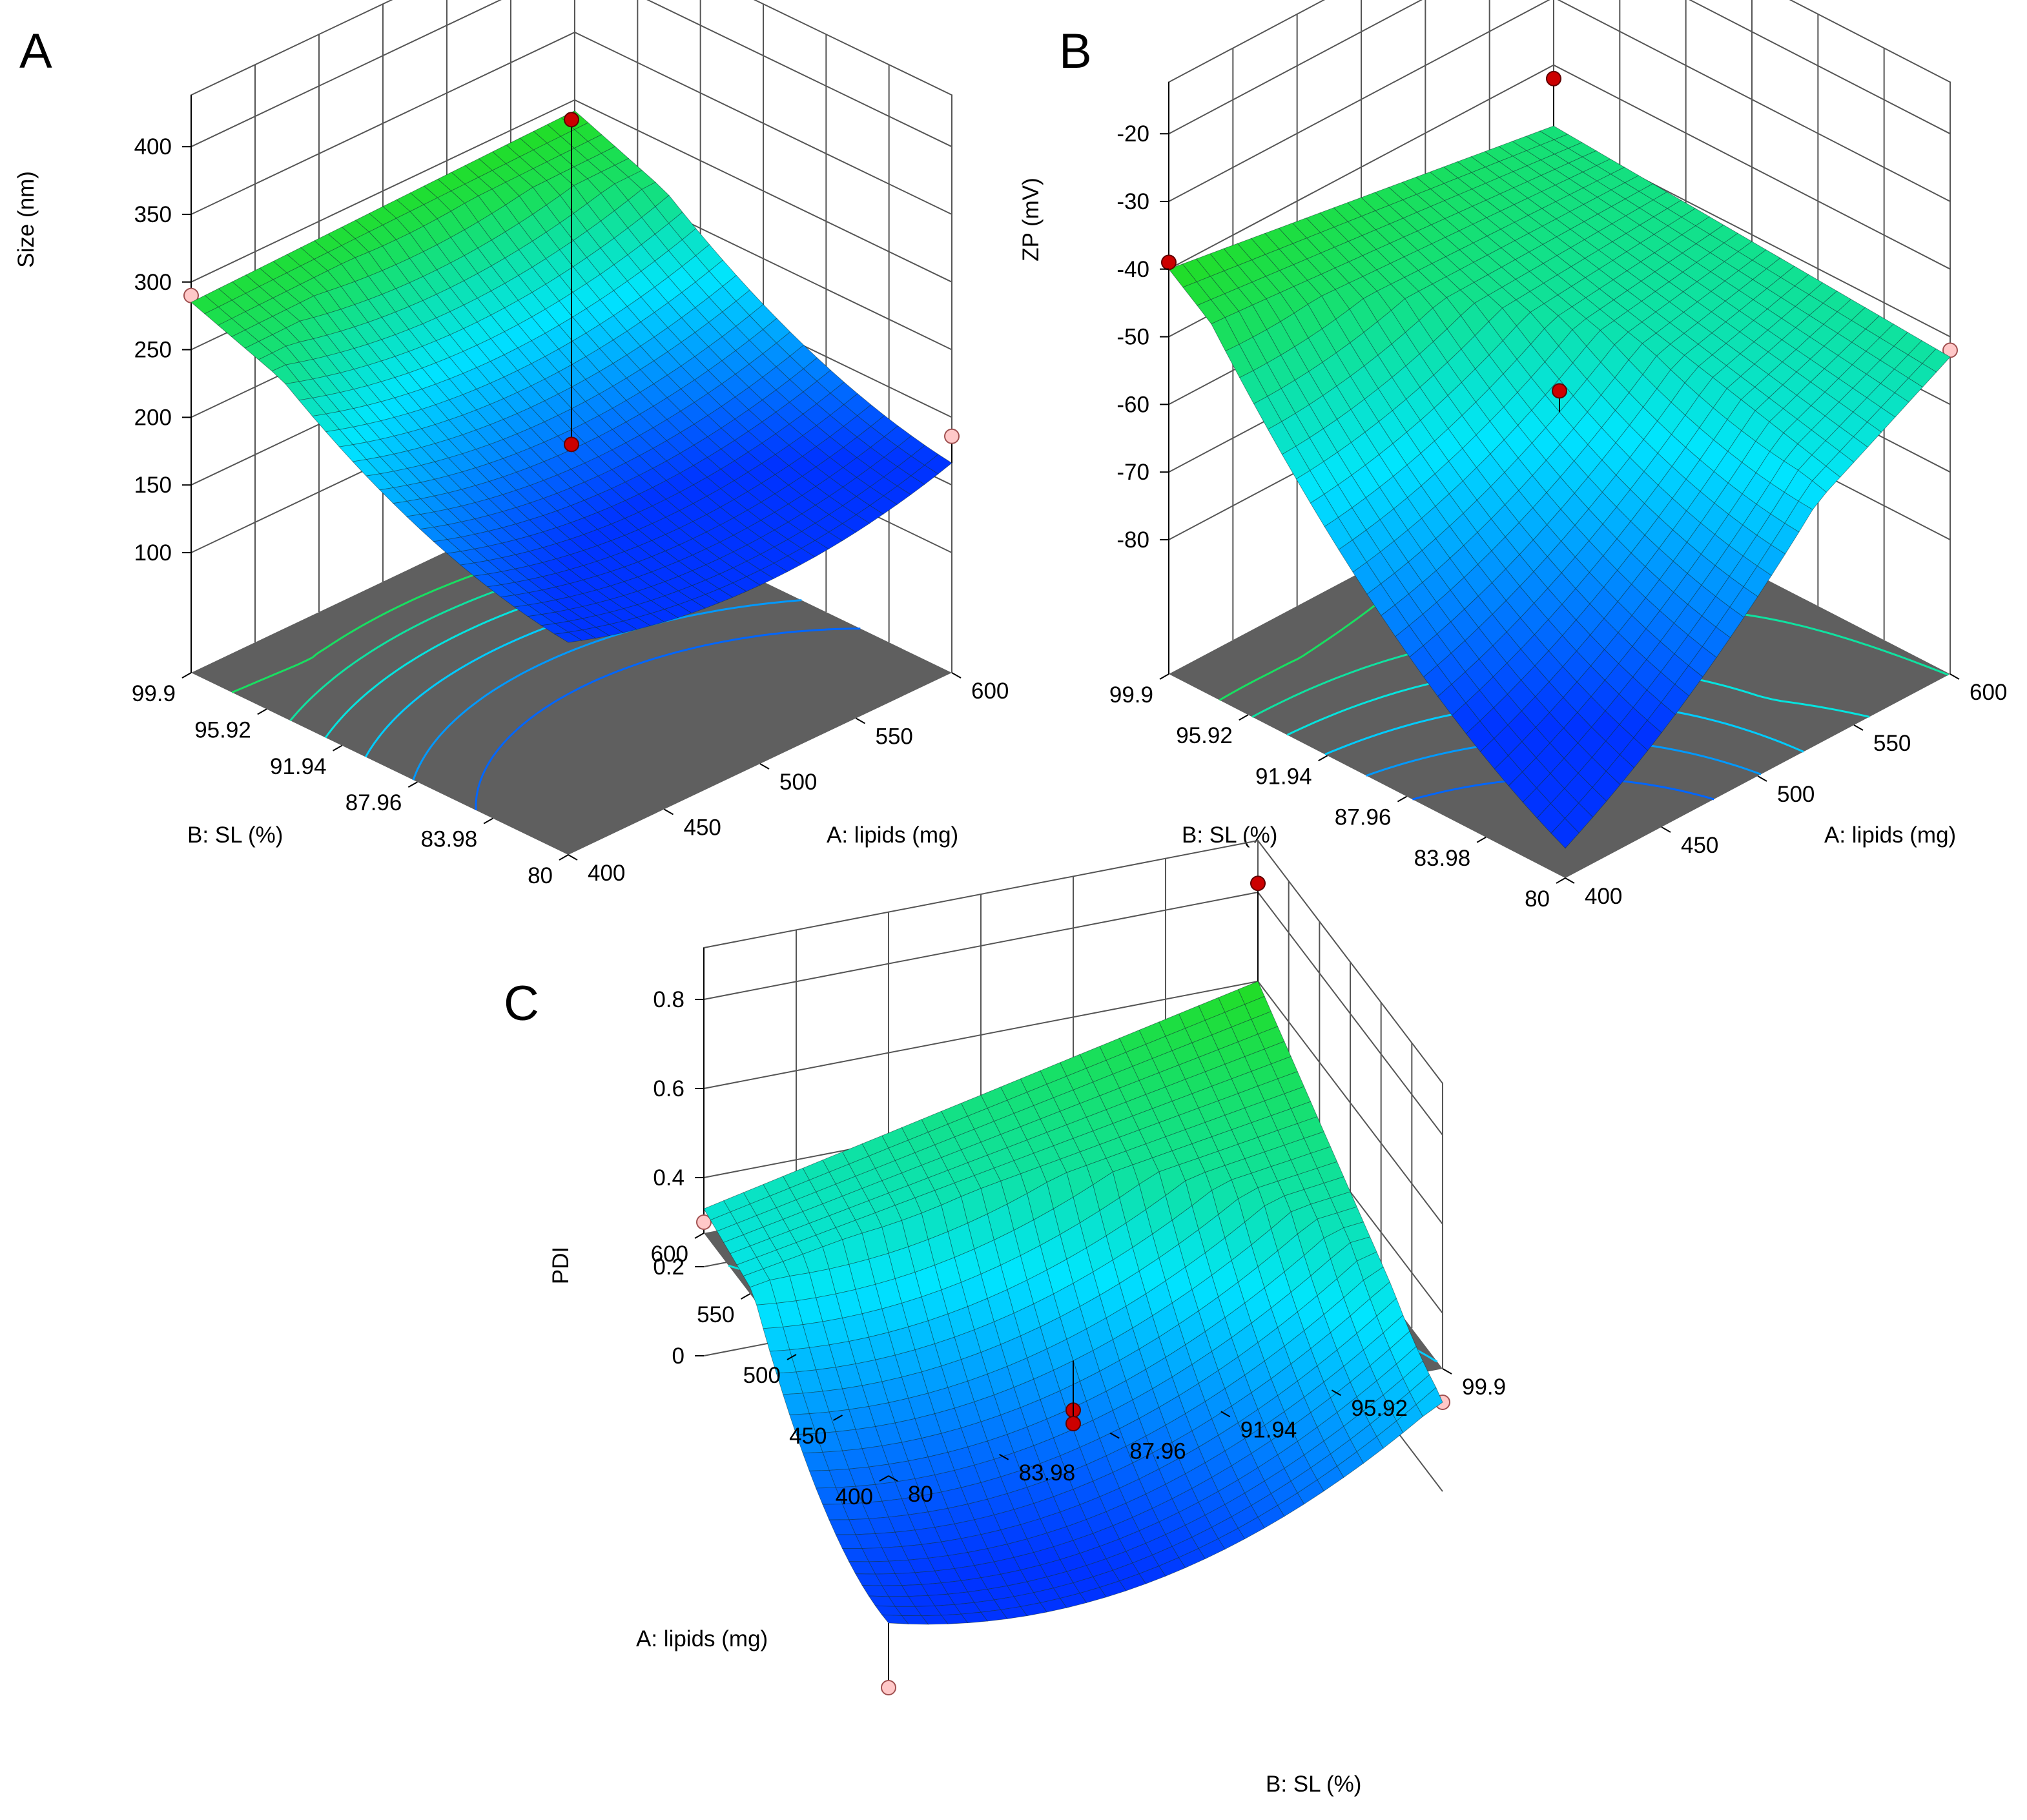 This screenshot has width=2027, height=1820. What do you see at coordinates (715, 1314) in the screenshot?
I see `y-tick-label: 550` at bounding box center [715, 1314].